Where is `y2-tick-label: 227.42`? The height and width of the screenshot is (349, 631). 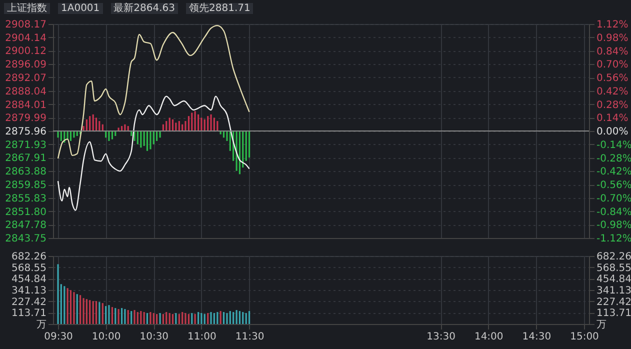 y2-tick-label: 227.42 is located at coordinates (613, 302).